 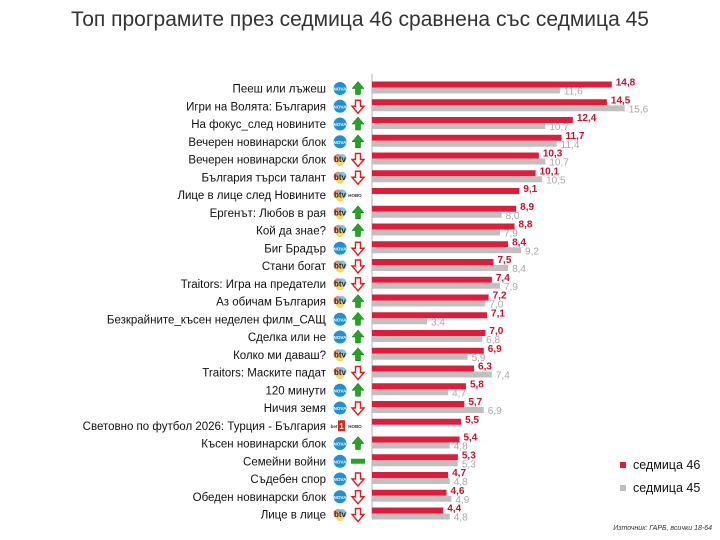 I want to click on value-label-week46: 7,0, so click(x=496, y=331).